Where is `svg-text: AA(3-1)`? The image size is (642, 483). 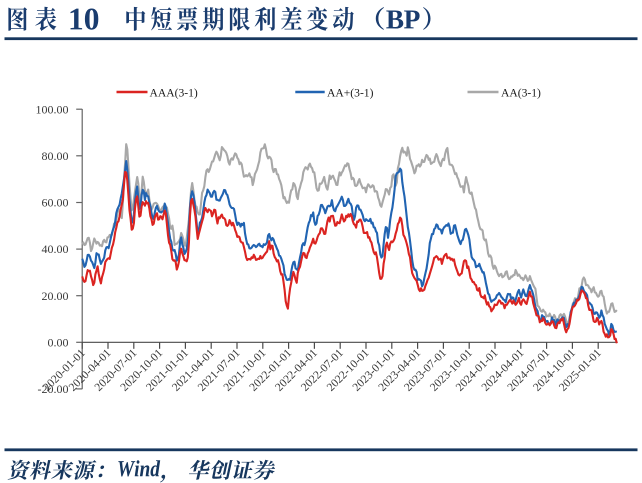
svg-text: AA(3-1) is located at coordinates (521, 92).